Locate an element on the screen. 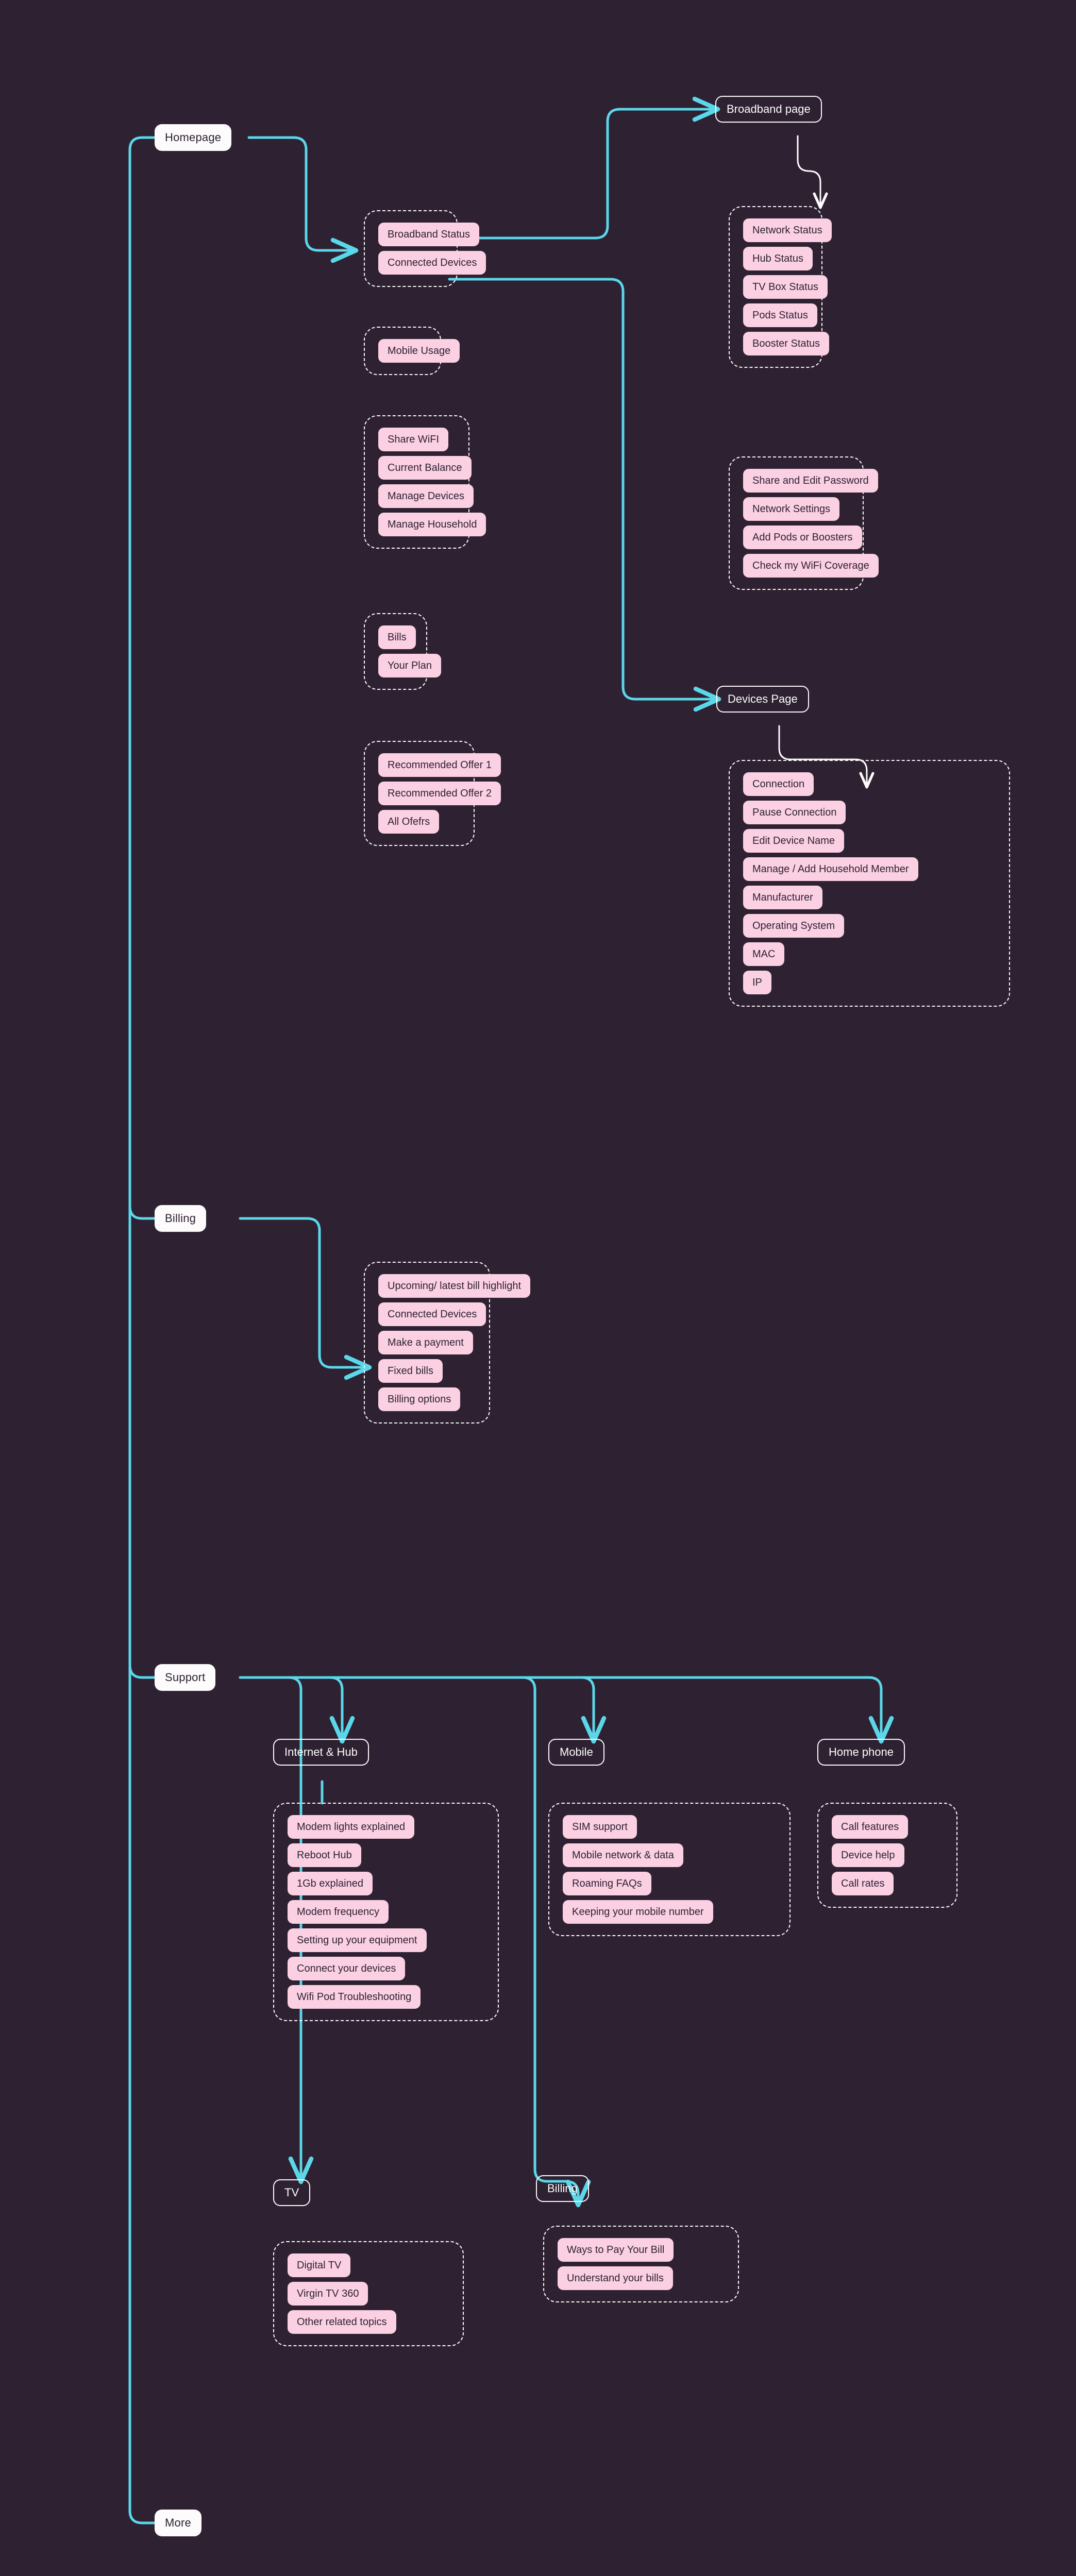  pill-pause-connection: Pause Connection is located at coordinates (794, 812).